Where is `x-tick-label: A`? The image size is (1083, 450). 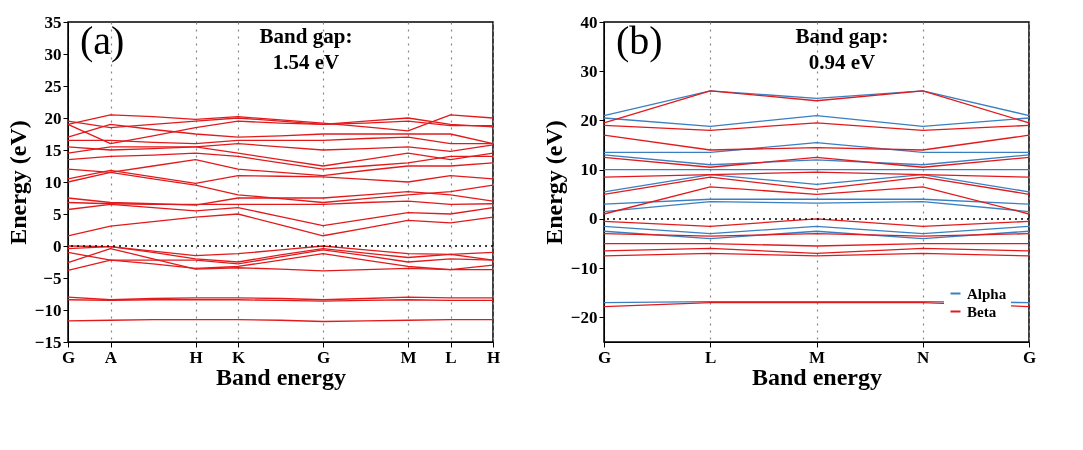 x-tick-label: A is located at coordinates (111, 357).